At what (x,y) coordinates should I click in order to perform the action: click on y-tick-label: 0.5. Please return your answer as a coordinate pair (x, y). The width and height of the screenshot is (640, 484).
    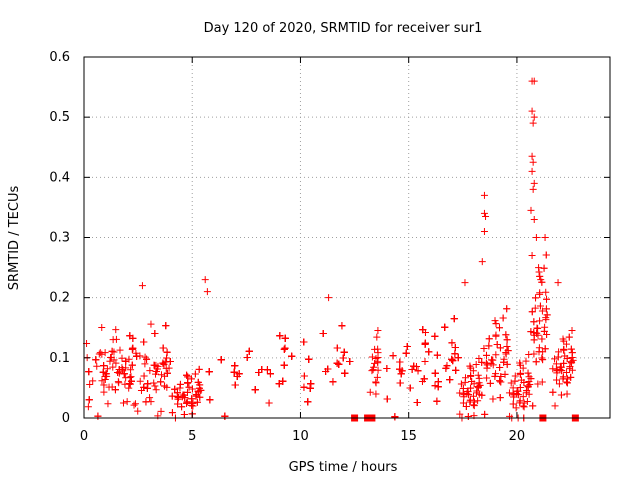
    Looking at the image, I should click on (59, 117).